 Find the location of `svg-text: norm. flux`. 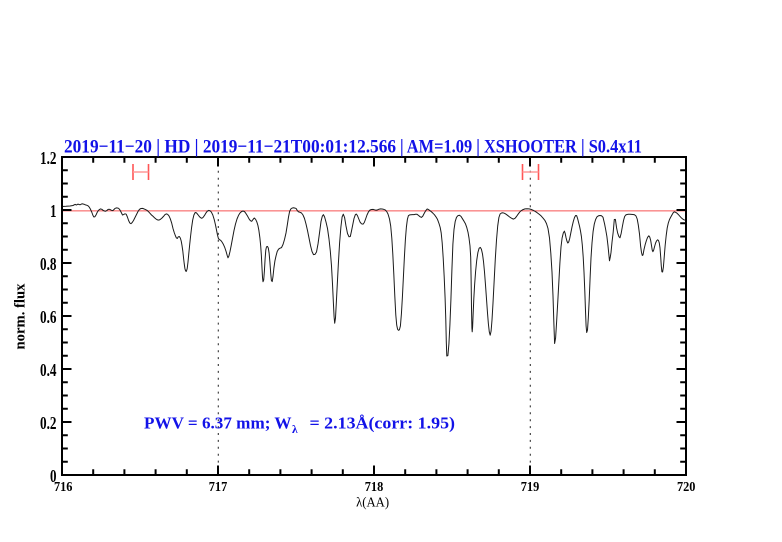

svg-text: norm. flux is located at coordinates (21, 316).